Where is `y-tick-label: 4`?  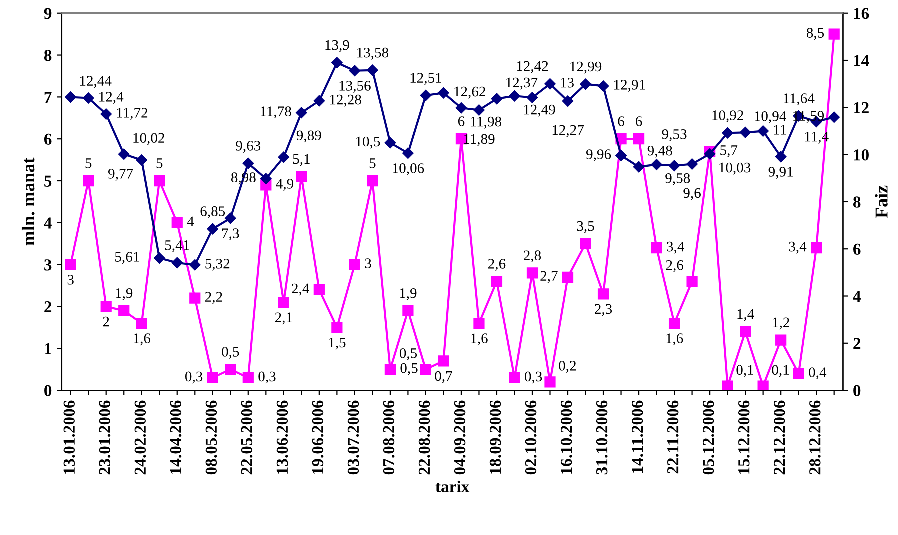 y-tick-label: 4 is located at coordinates (48, 223).